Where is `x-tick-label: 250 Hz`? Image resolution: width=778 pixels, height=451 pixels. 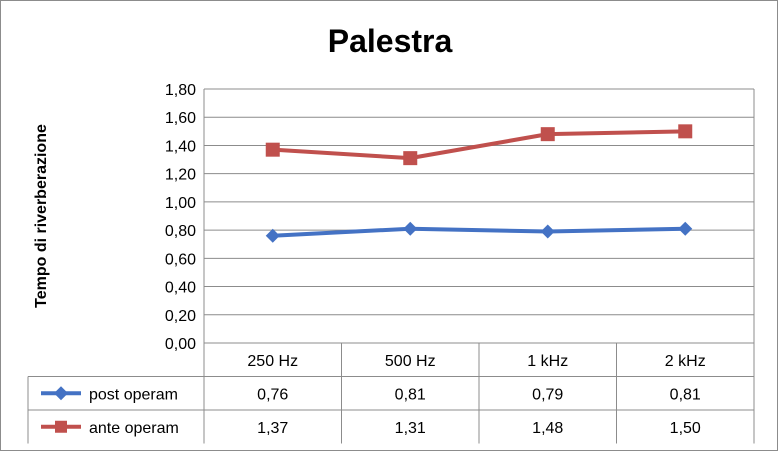 x-tick-label: 250 Hz is located at coordinates (272, 361).